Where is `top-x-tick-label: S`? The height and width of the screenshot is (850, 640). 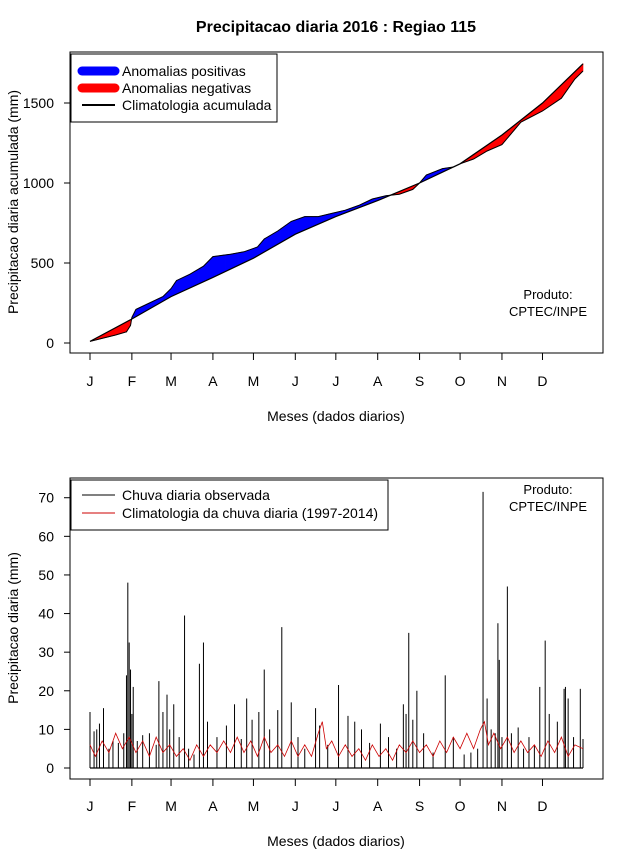
top-x-tick-label: S is located at coordinates (419, 381).